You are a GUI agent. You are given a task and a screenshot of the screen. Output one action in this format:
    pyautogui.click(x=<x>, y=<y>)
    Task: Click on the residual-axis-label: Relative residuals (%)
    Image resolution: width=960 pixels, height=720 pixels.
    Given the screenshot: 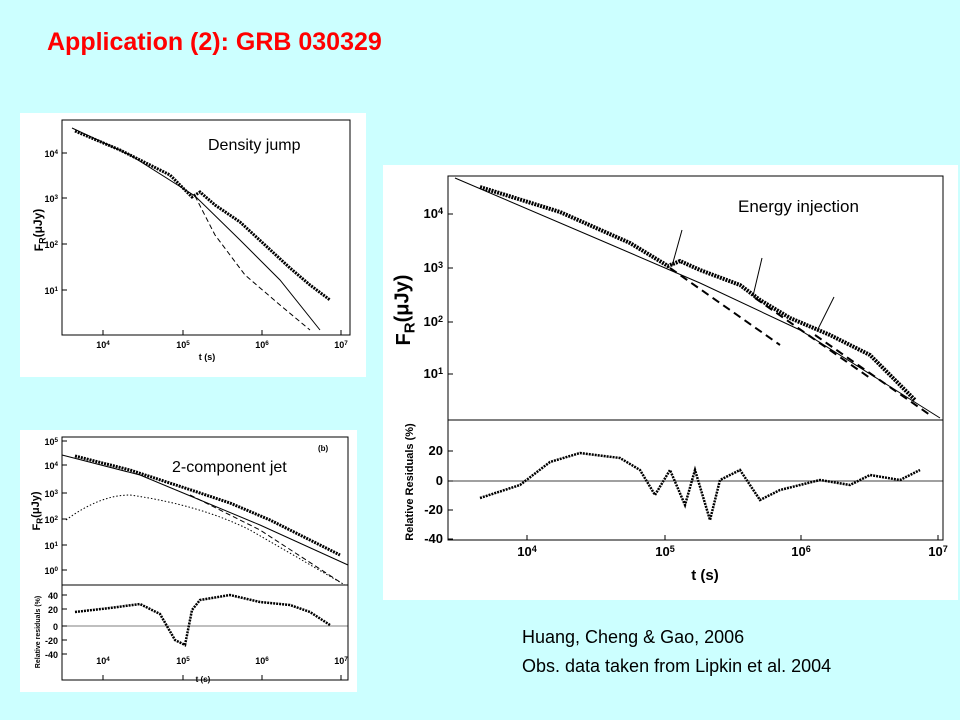 What is the action you would take?
    pyautogui.click(x=38, y=632)
    